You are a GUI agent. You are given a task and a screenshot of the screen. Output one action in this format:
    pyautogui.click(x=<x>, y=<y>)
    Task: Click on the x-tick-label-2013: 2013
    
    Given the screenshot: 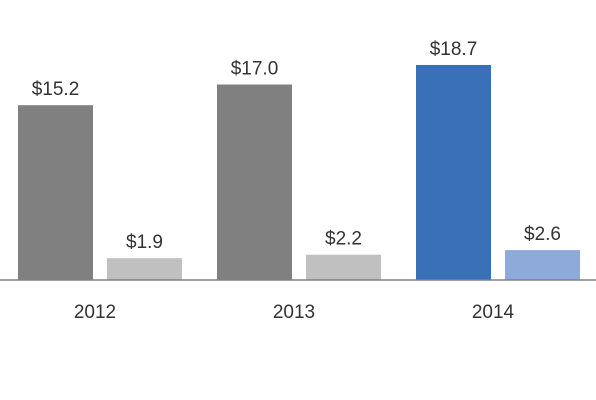 What is the action you would take?
    pyautogui.click(x=294, y=312)
    